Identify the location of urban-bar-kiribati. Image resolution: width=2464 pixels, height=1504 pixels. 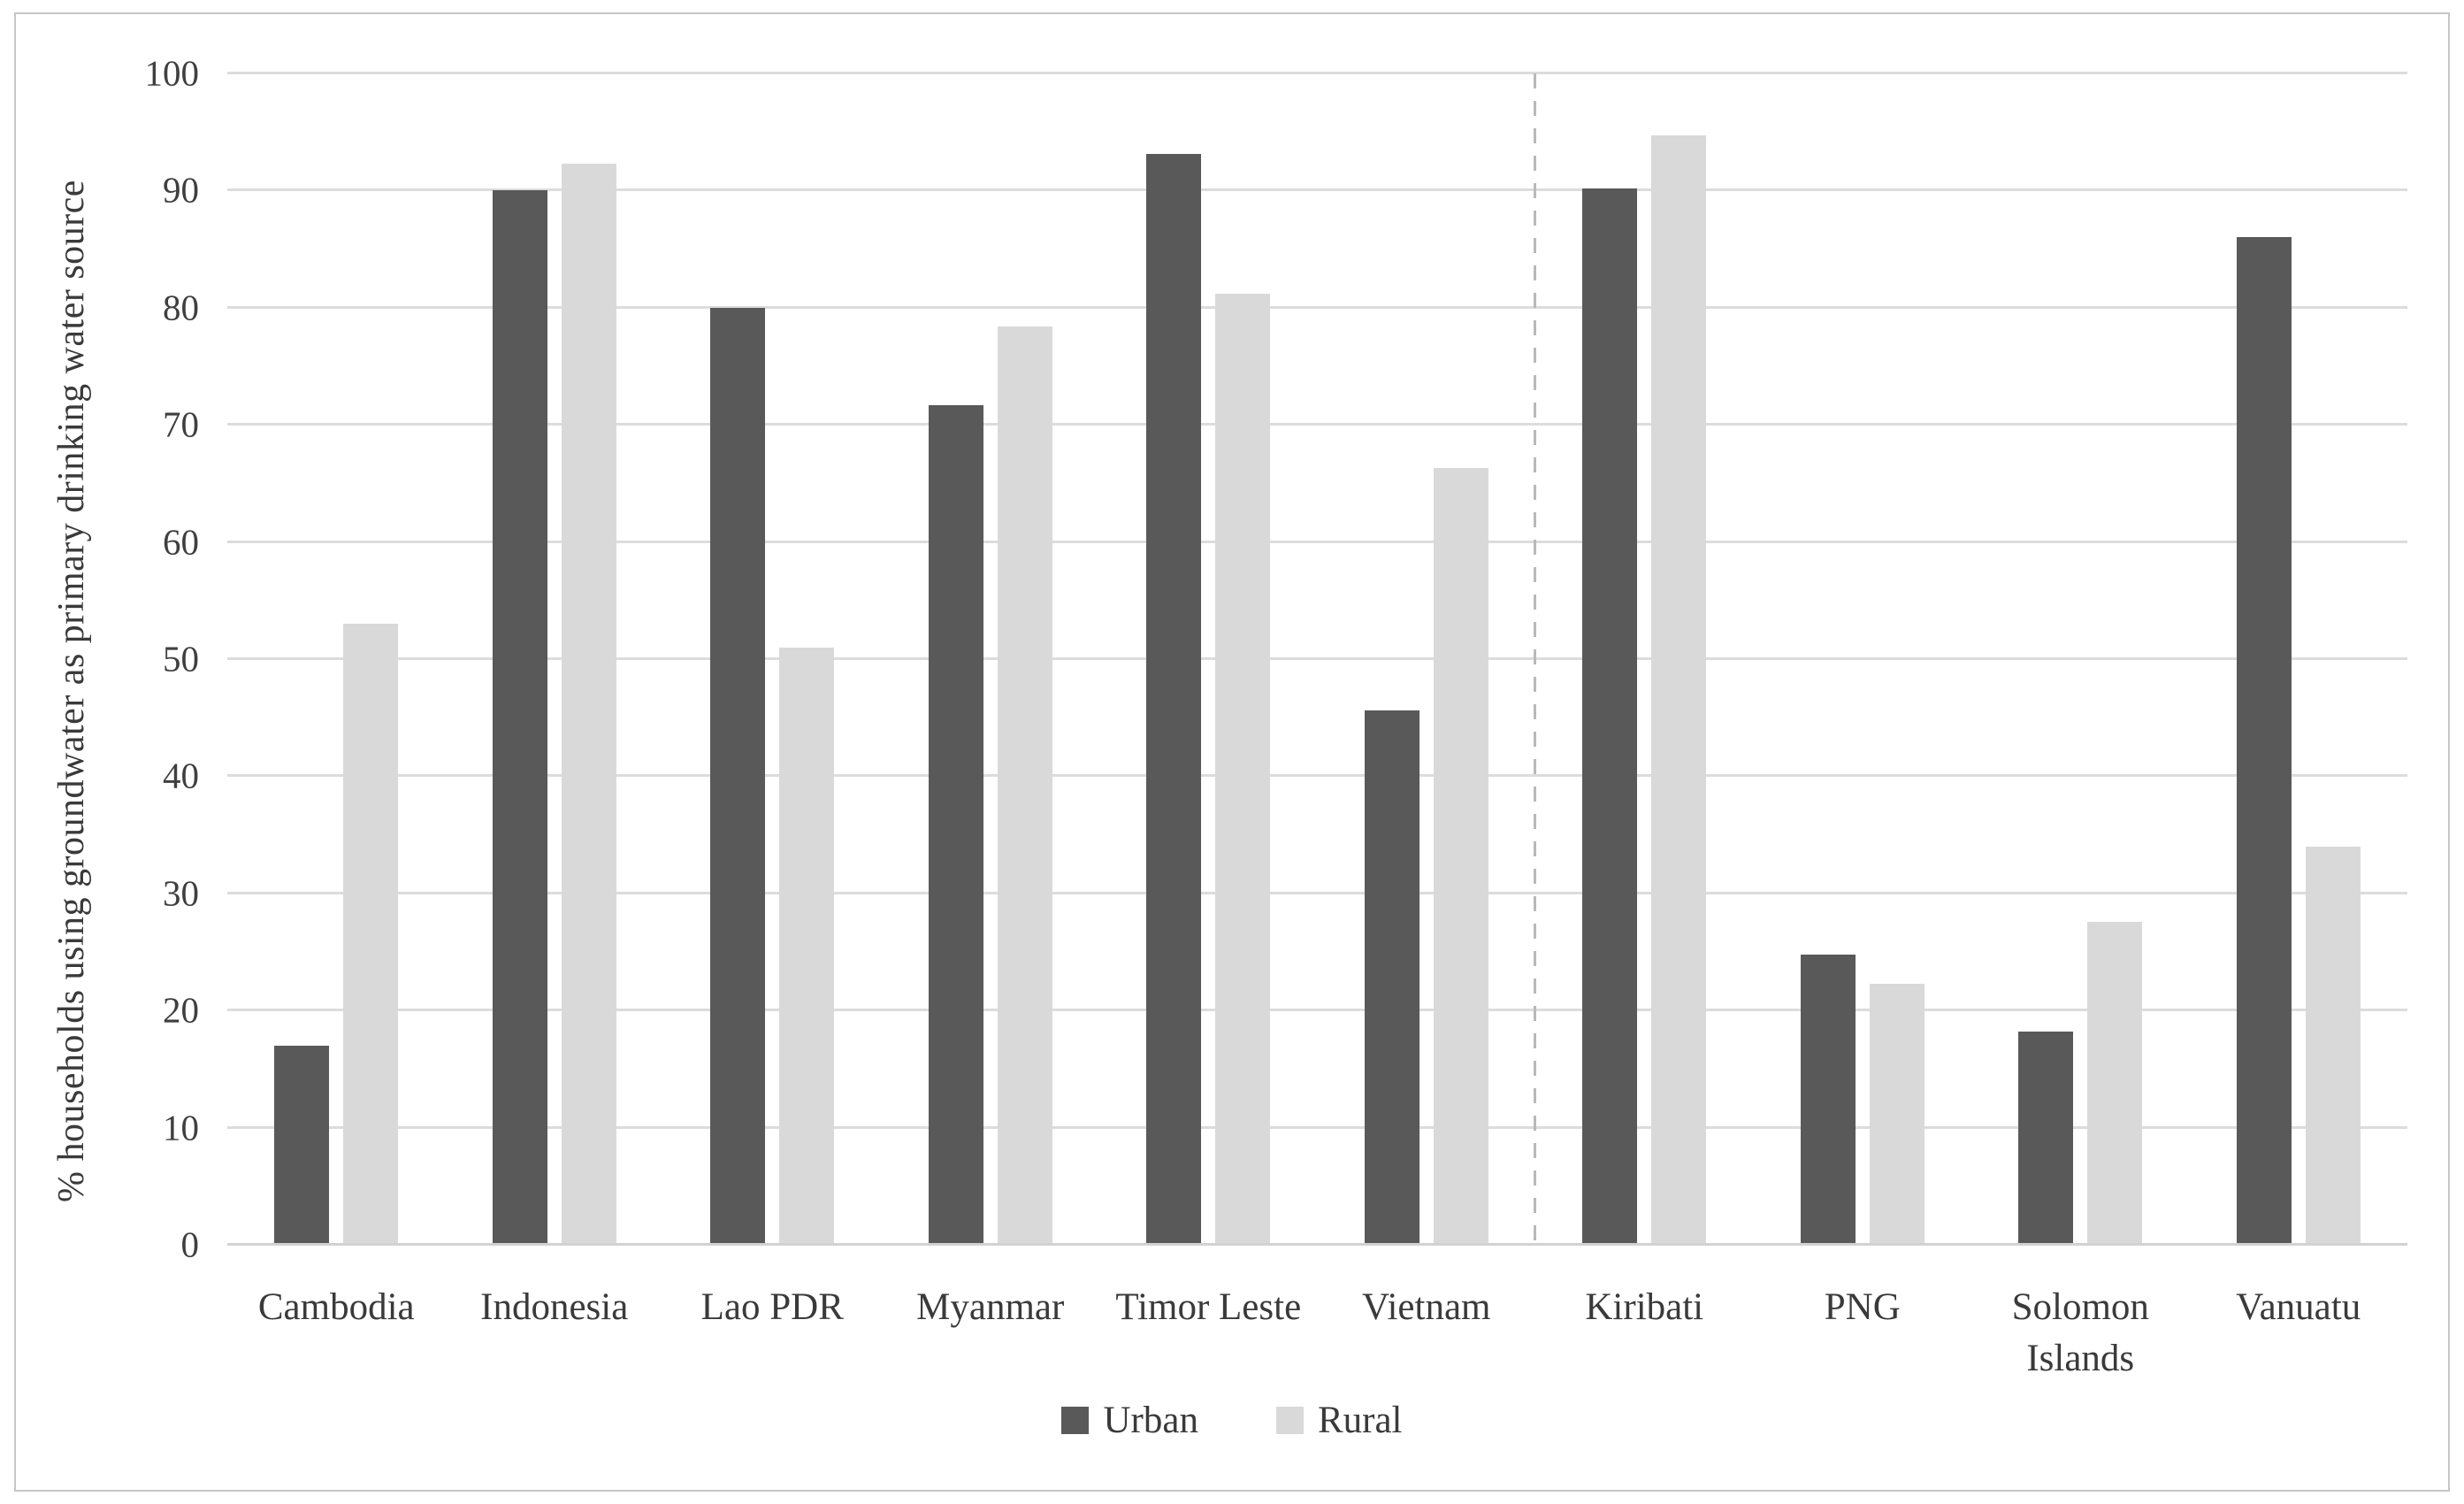
(1610, 716).